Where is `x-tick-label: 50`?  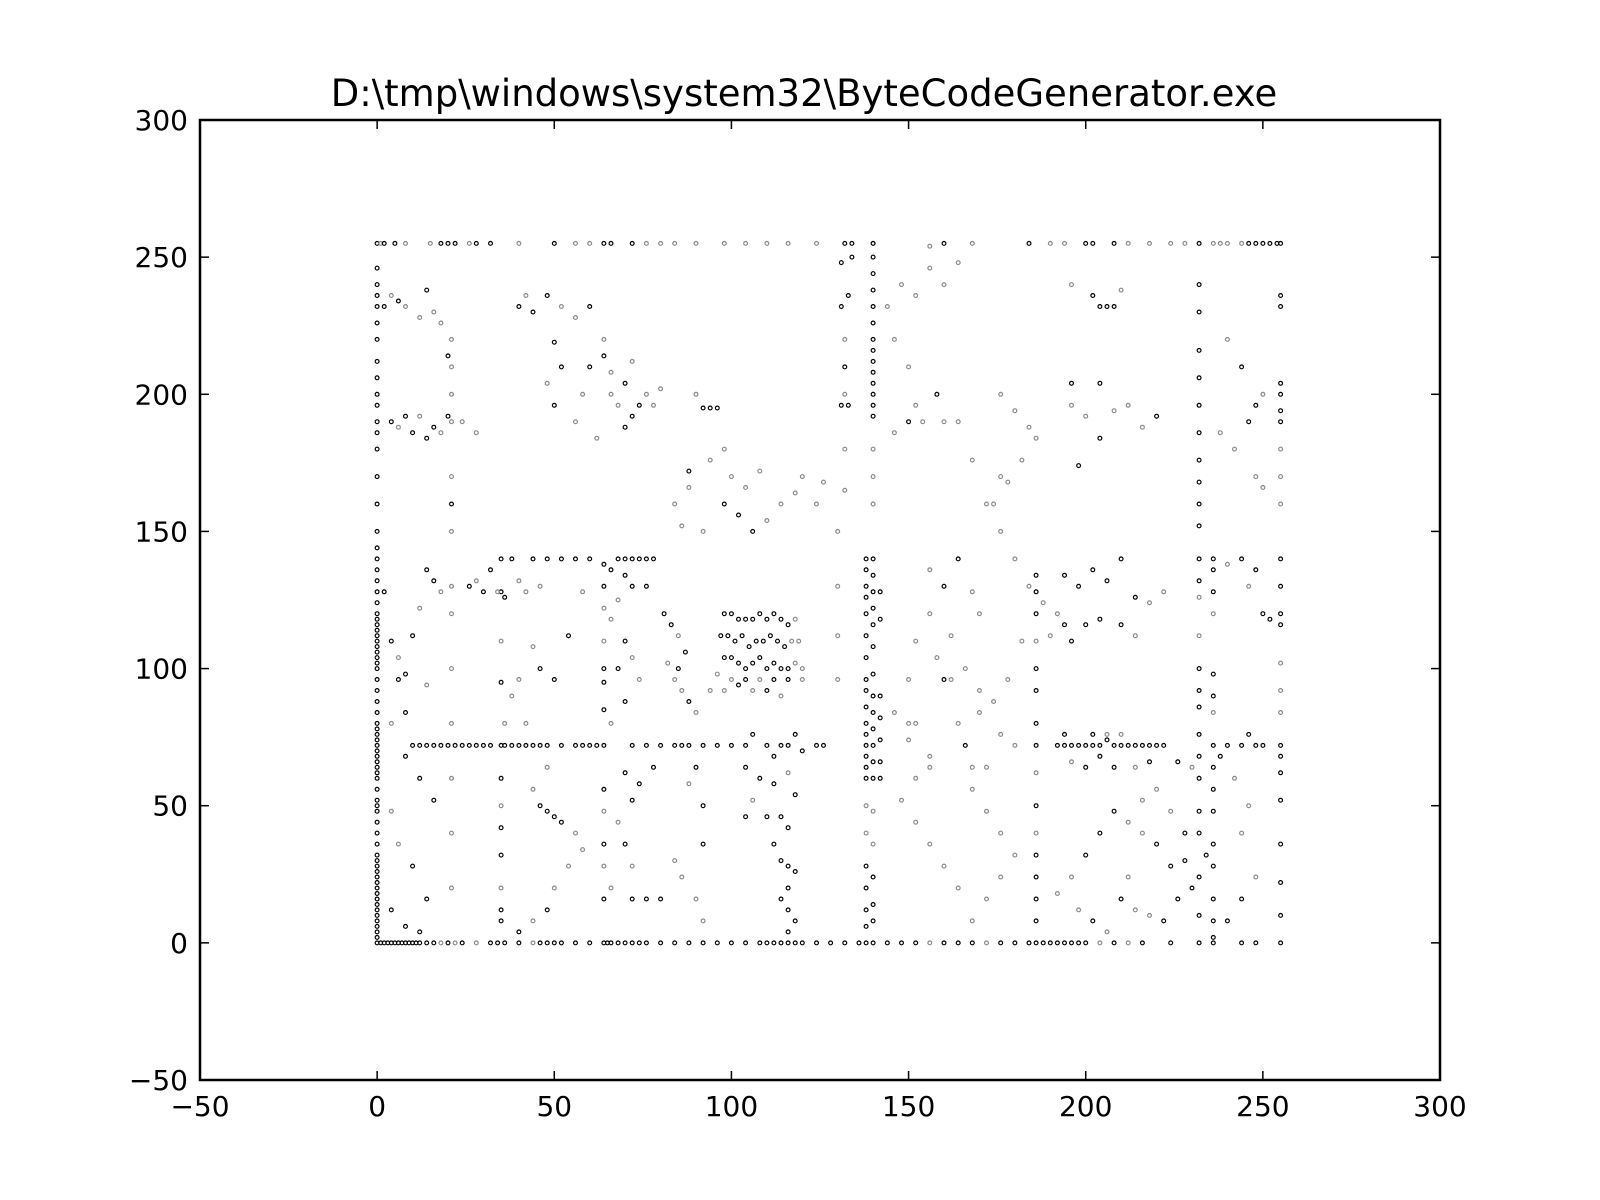 x-tick-label: 50 is located at coordinates (554, 1106).